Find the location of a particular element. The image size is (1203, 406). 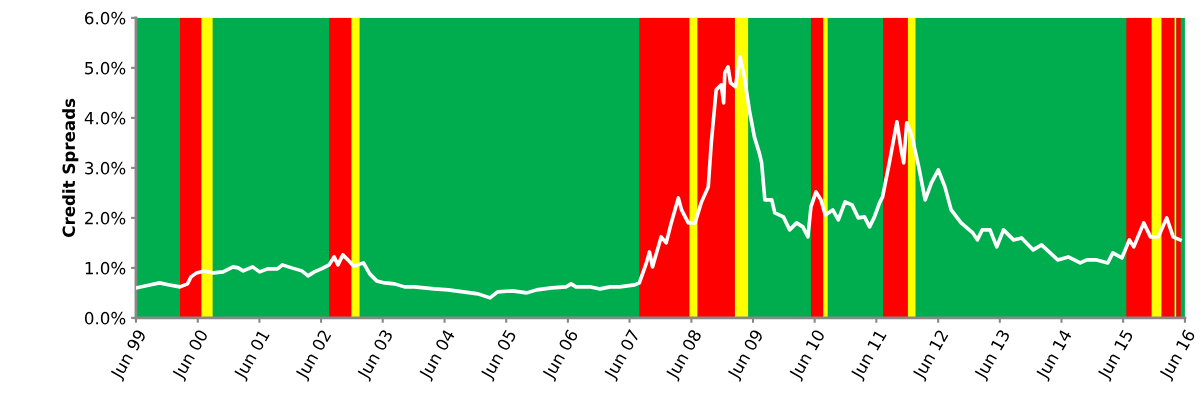

x-tick-label: Jun 99 is located at coordinates (129, 355).